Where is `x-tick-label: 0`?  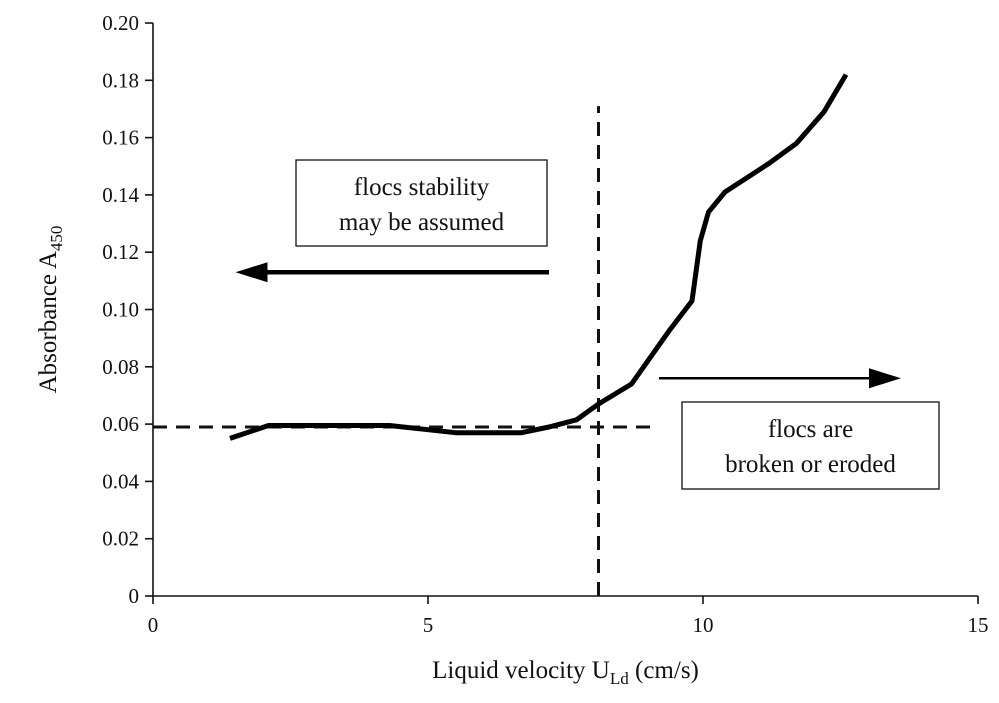
x-tick-label: 0 is located at coordinates (153, 625).